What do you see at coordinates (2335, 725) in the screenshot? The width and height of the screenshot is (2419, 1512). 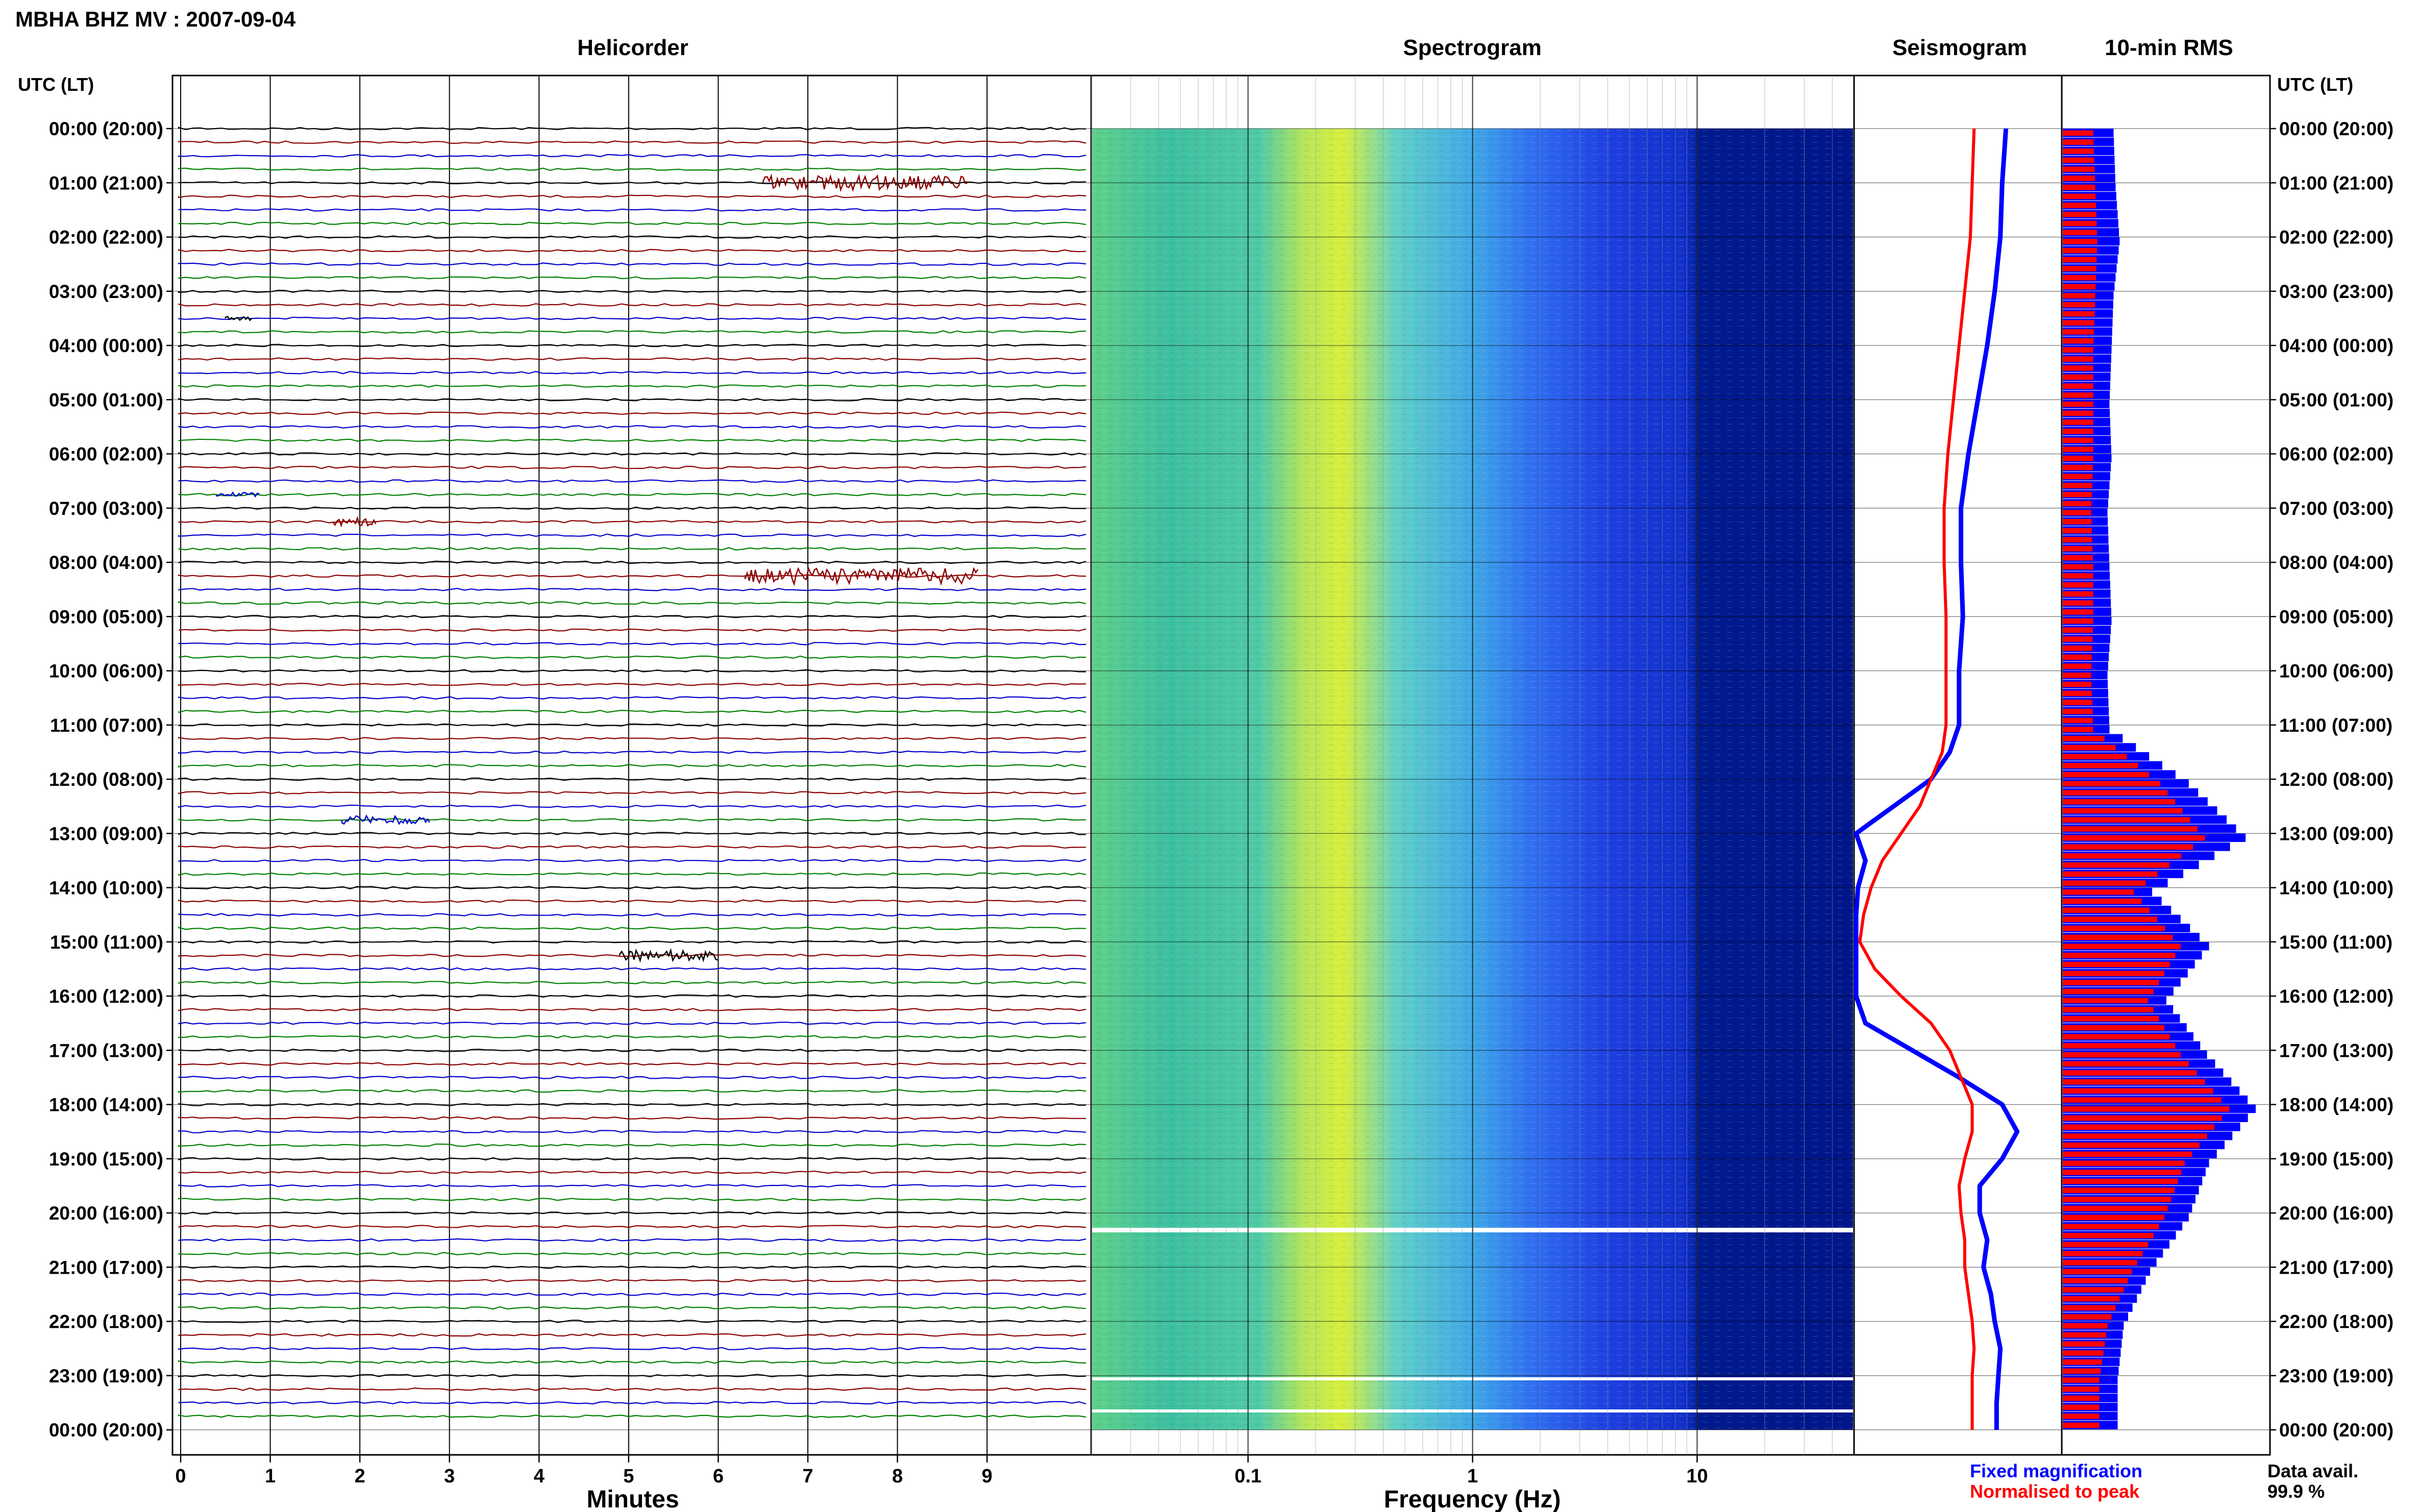 I see `hour-label-right: 11:00 (07:00)` at bounding box center [2335, 725].